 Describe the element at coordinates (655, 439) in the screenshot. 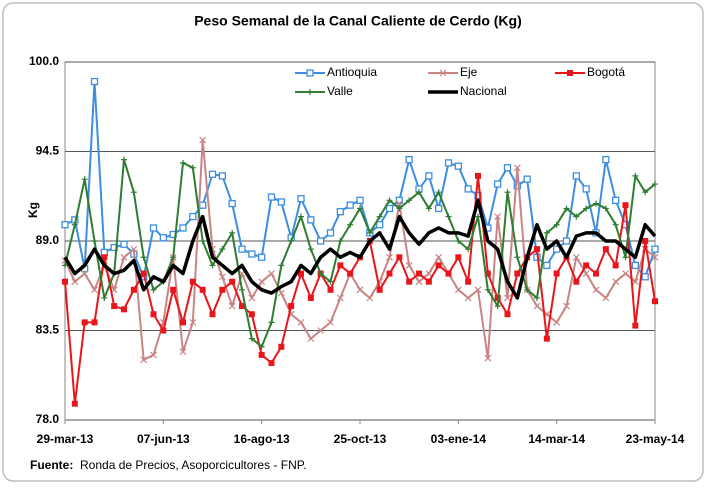

I see `x-tick-label: 23-may-14` at that location.